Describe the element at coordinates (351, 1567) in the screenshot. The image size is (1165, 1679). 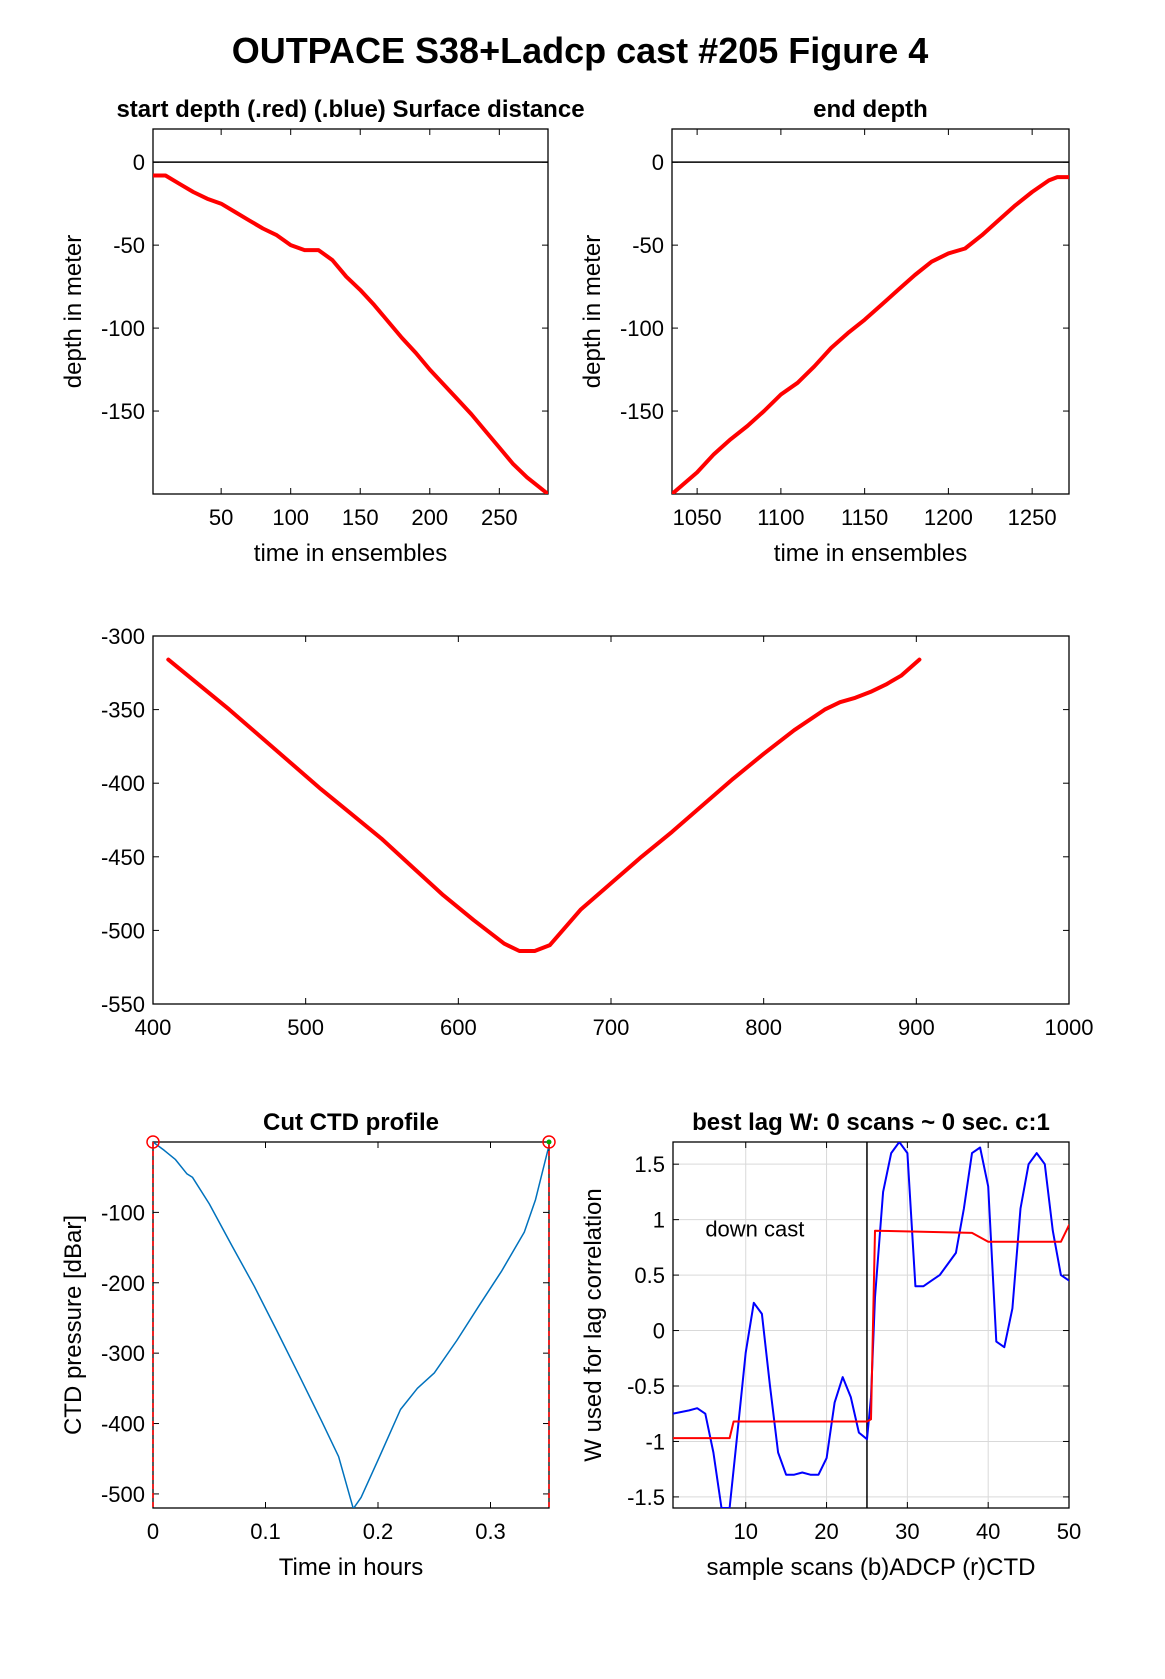
I see `x-axis-label: Time in hours` at that location.